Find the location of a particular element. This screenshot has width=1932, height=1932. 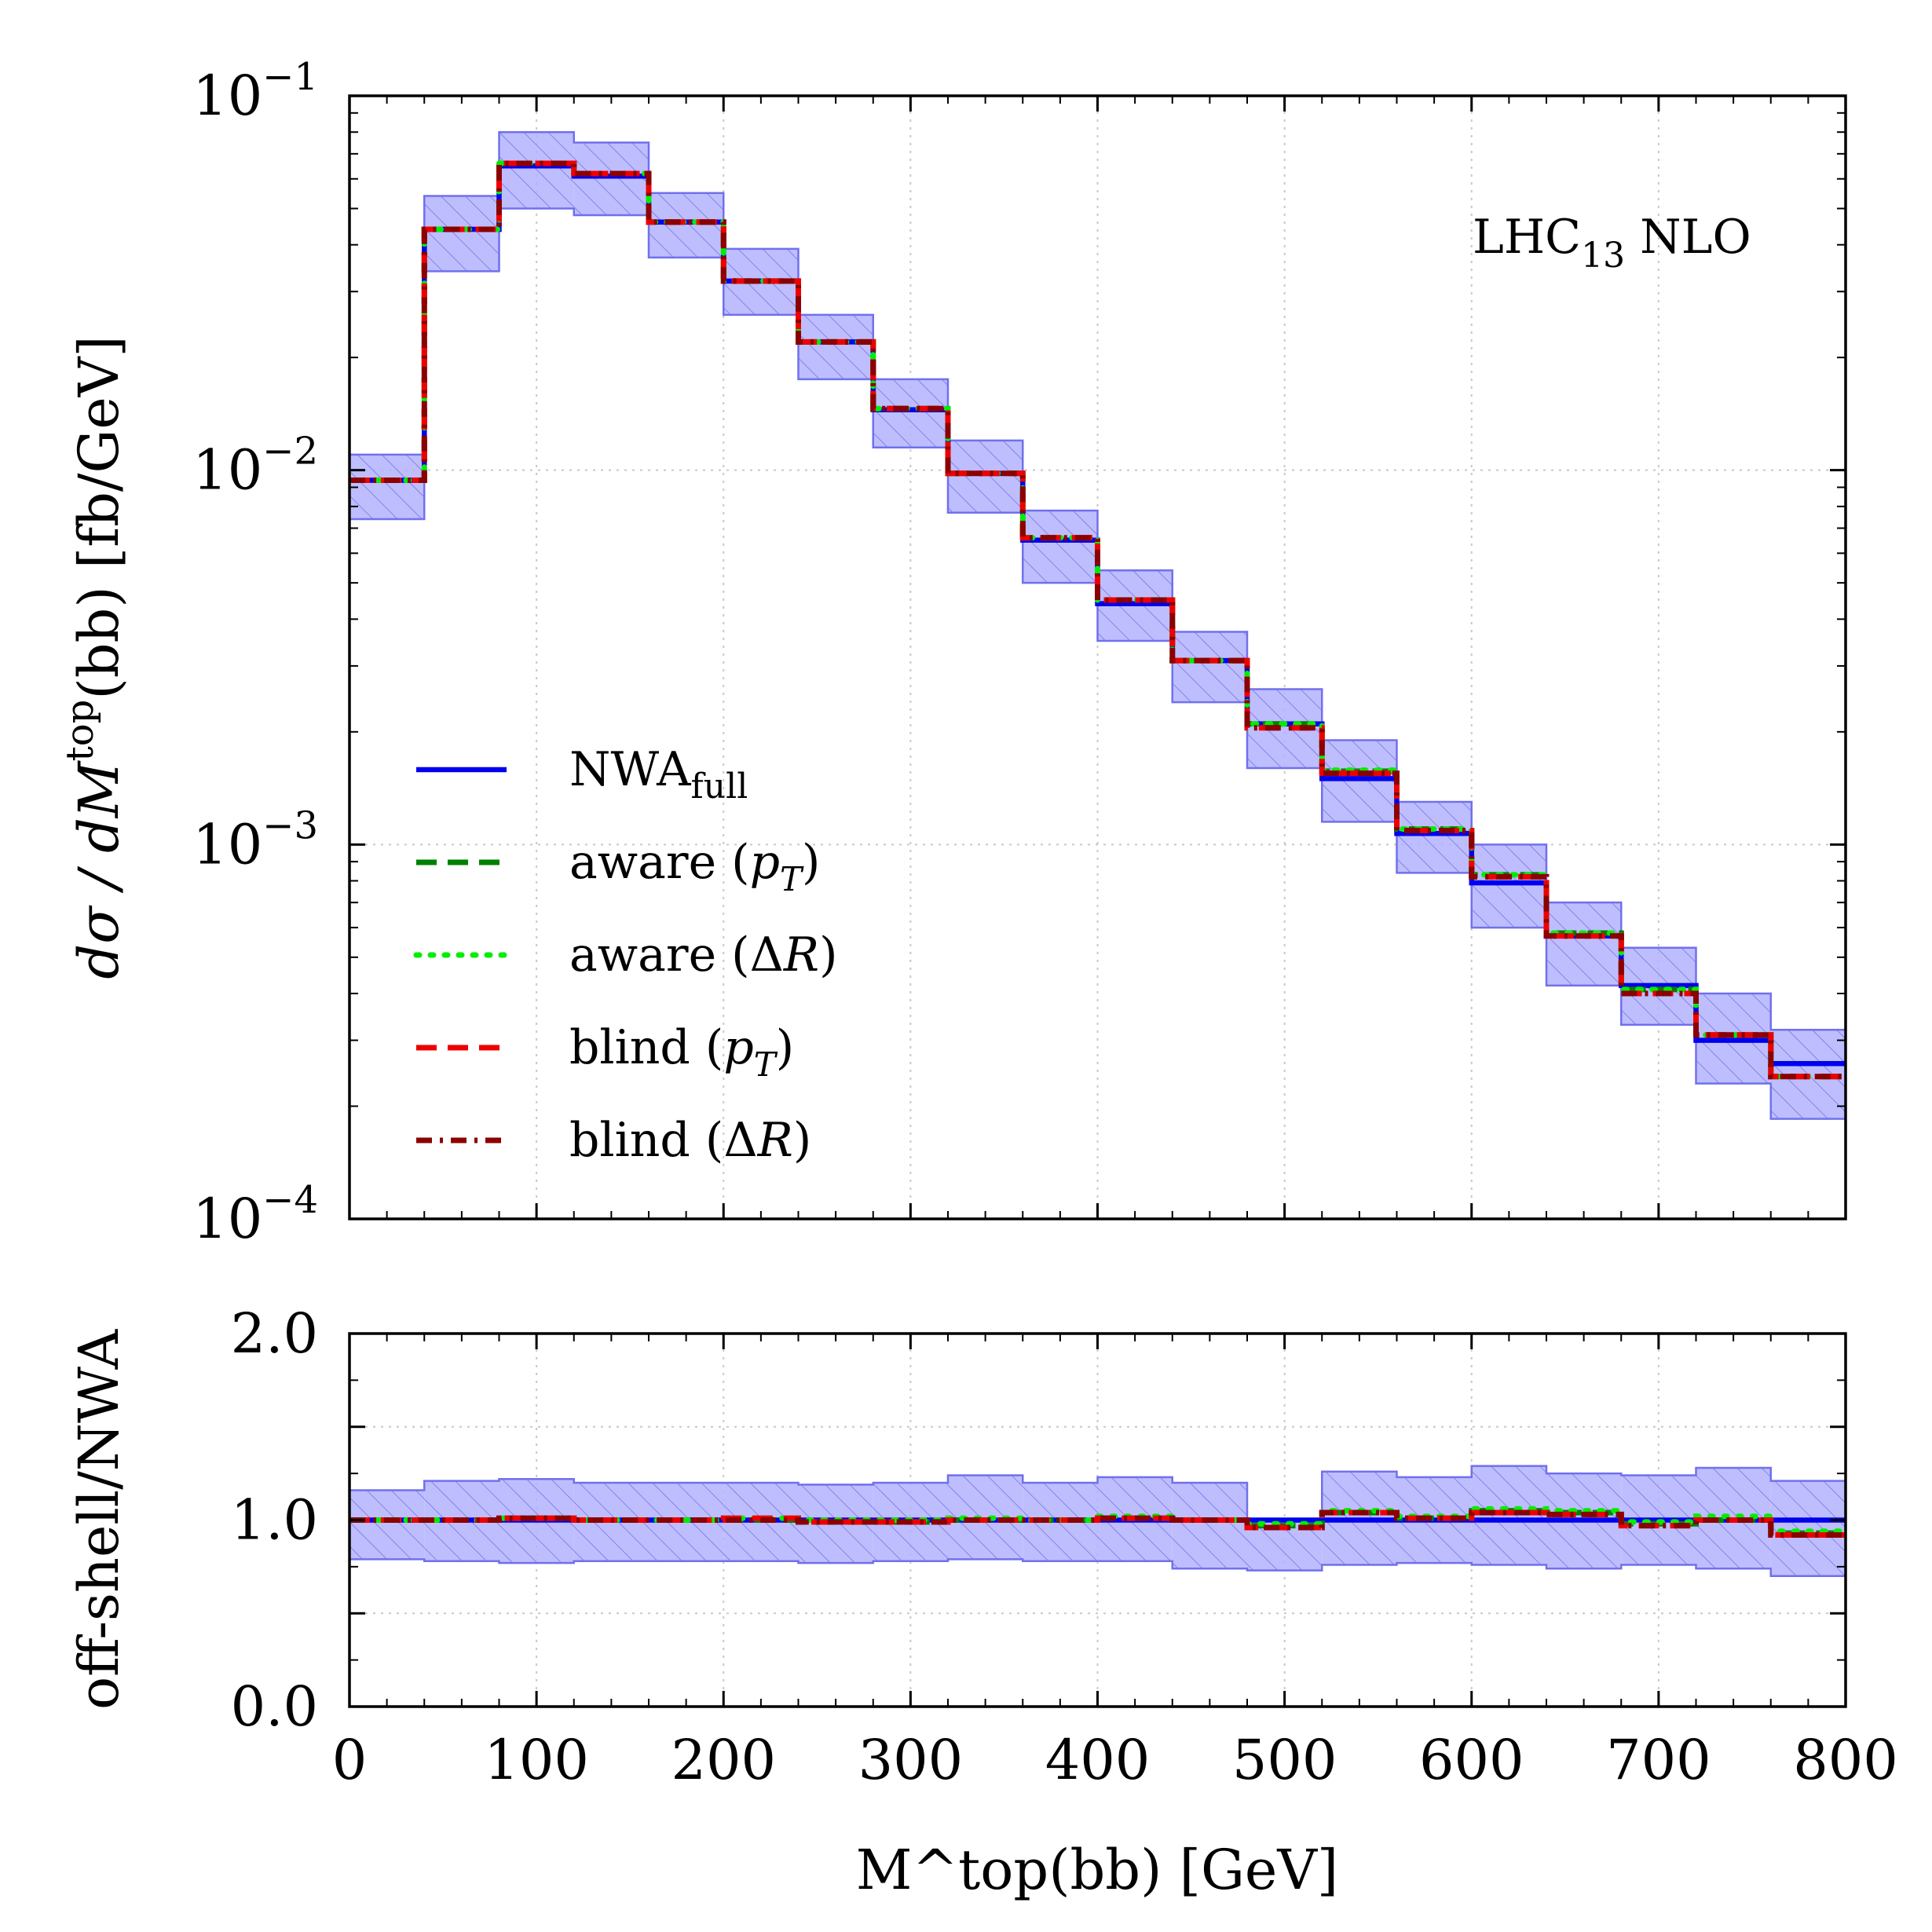

x-tick-label: 600 is located at coordinates (1472, 1760).